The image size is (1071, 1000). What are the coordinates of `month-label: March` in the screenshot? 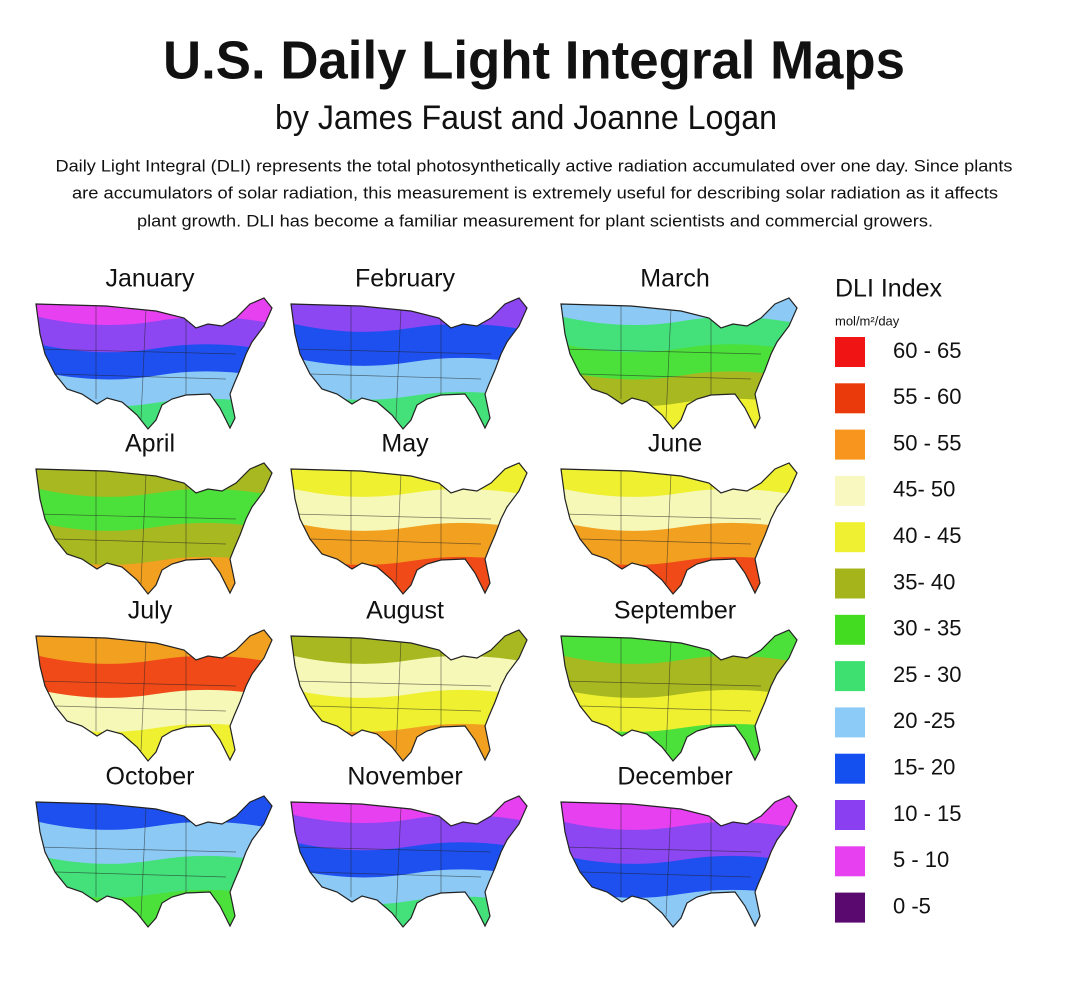 It's located at (674, 279).